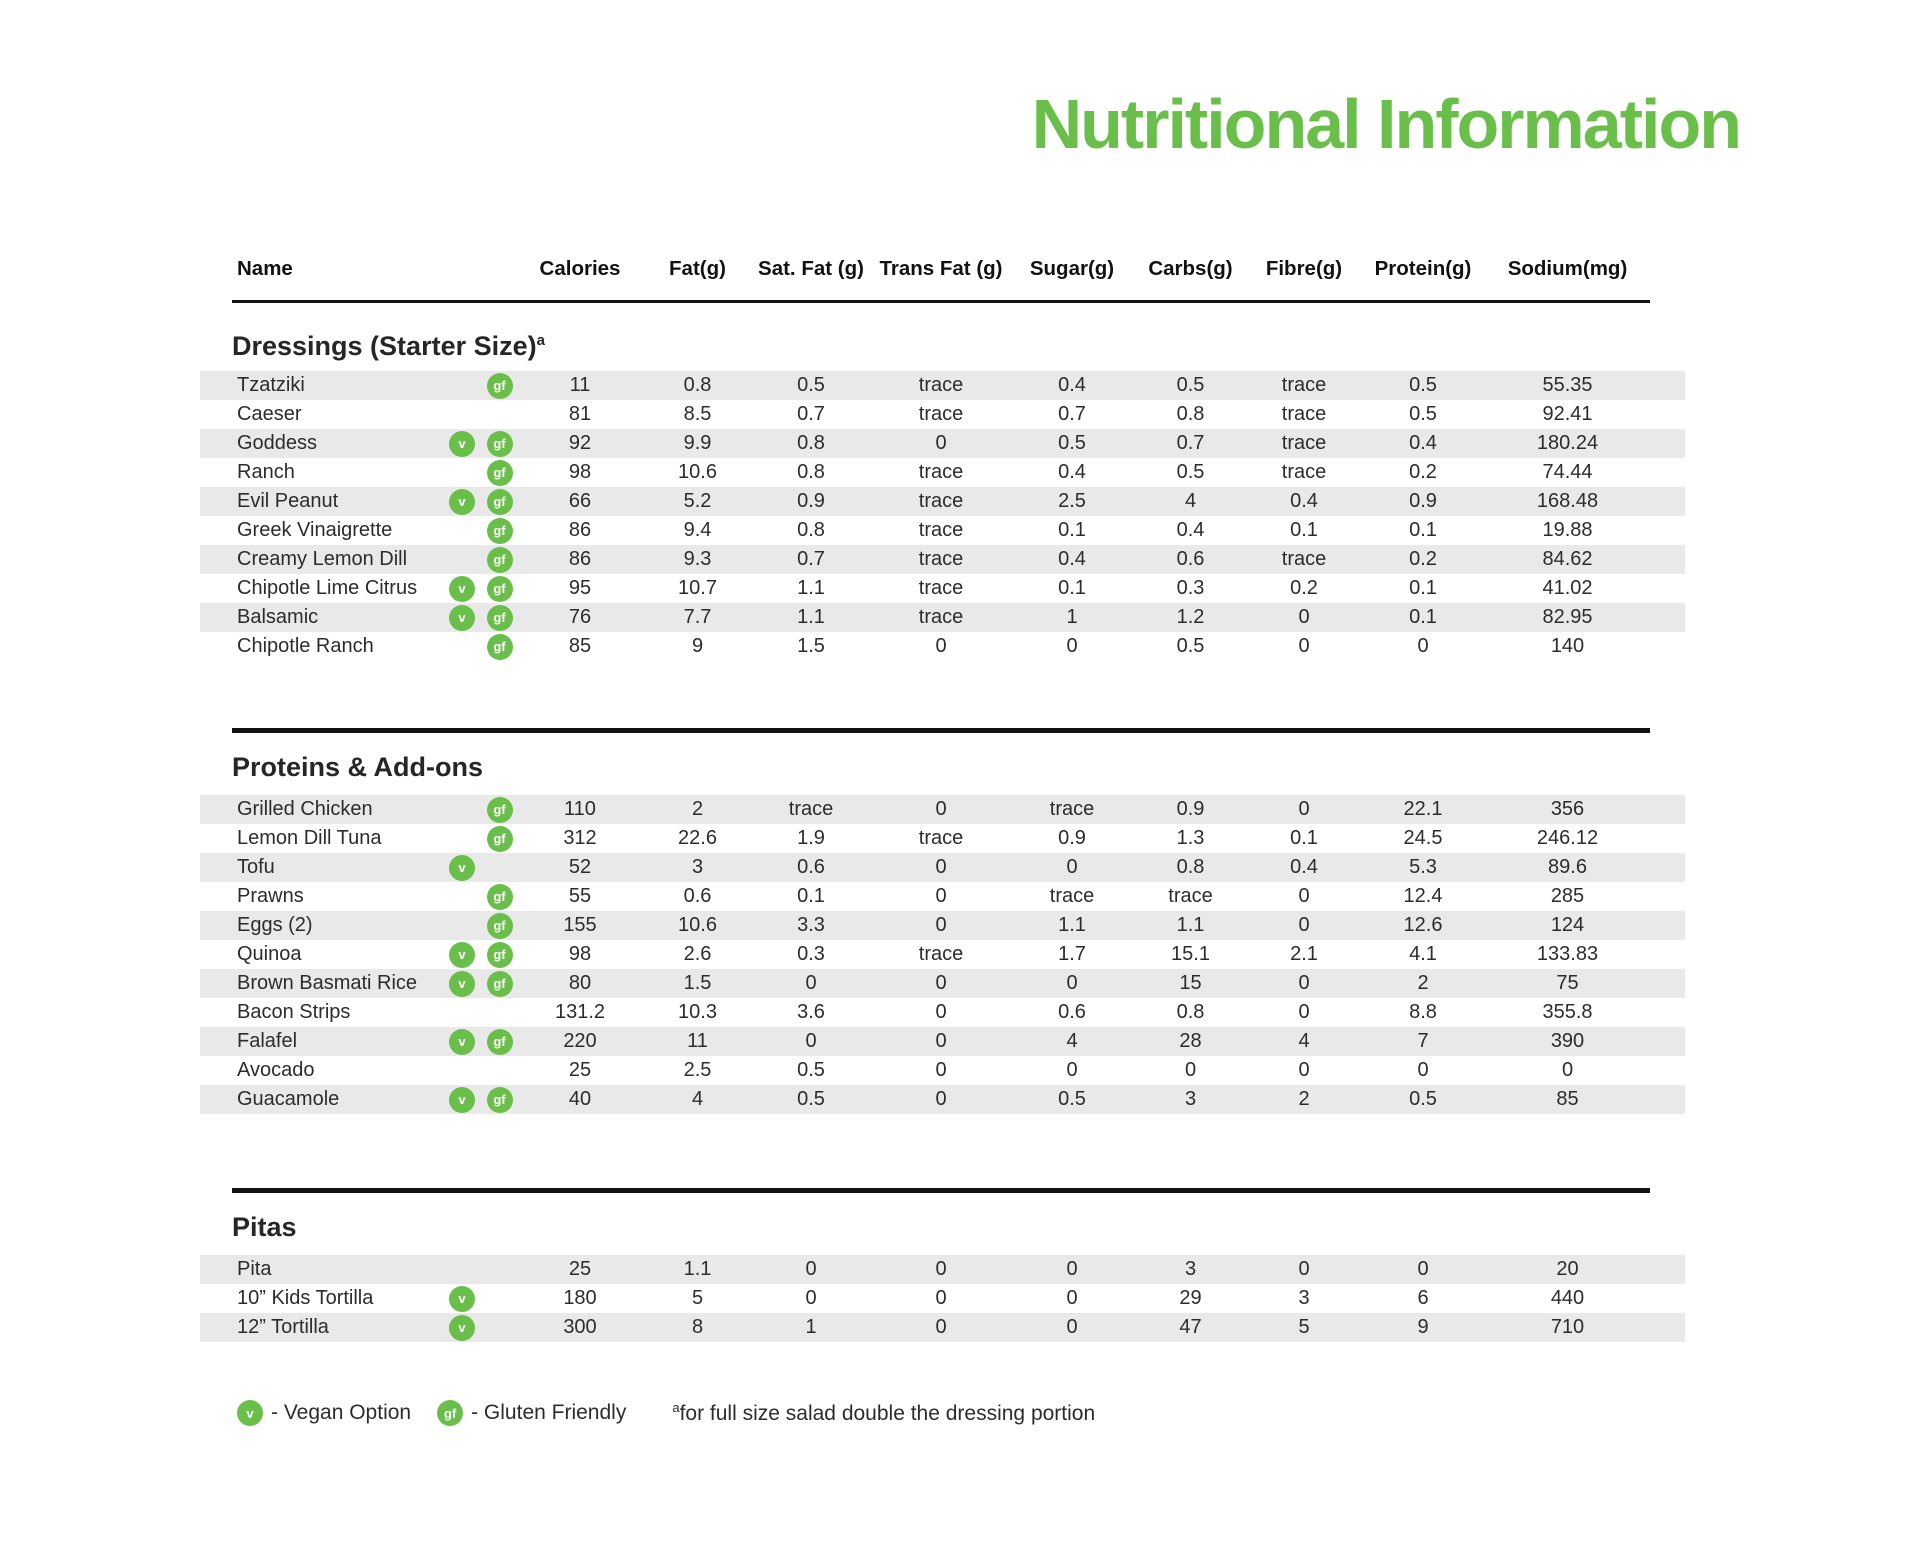 Image resolution: width=1920 pixels, height=1546 pixels. Describe the element at coordinates (942, 1298) in the screenshot. I see `table-row: 10” Kids Tortilla v 180 5 0 0 0 29 3 6 440` at that location.